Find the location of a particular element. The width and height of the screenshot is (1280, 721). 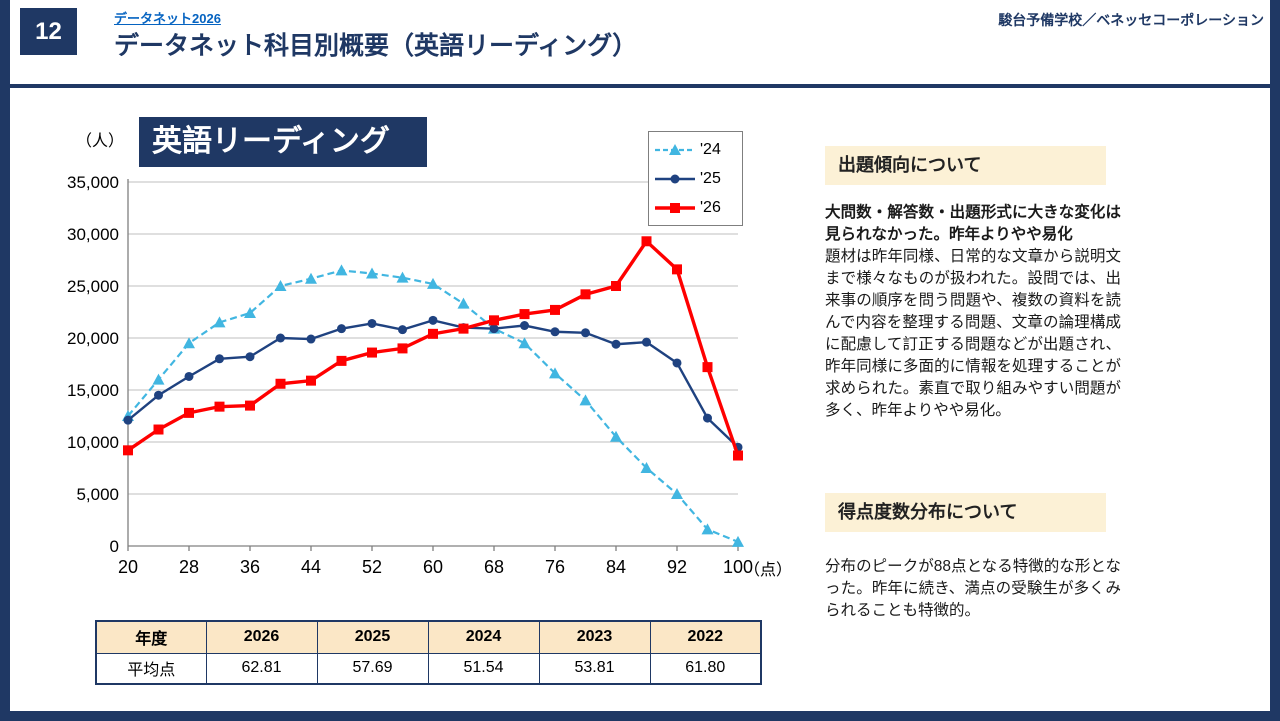

page-number-box: 12 is located at coordinates (48, 31).